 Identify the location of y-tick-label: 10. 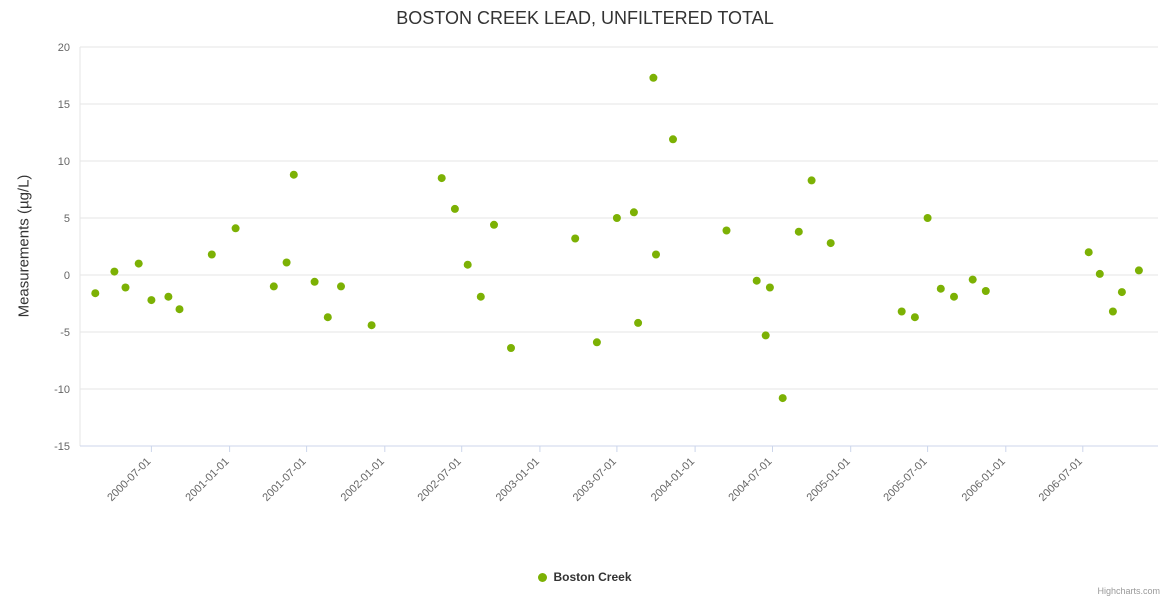
(64, 162).